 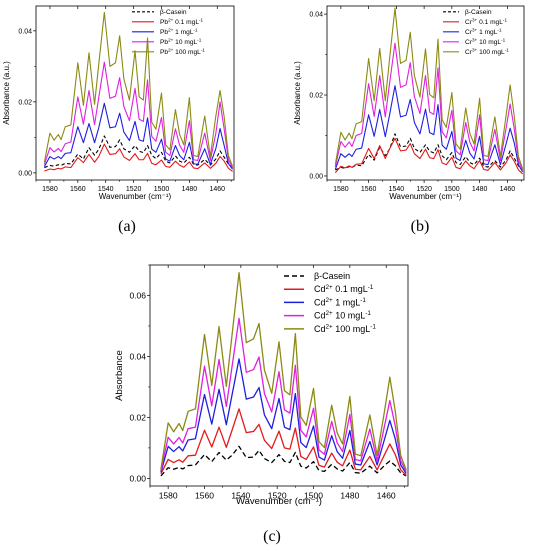 I want to click on panel-label-c: (c), so click(x=272, y=536).